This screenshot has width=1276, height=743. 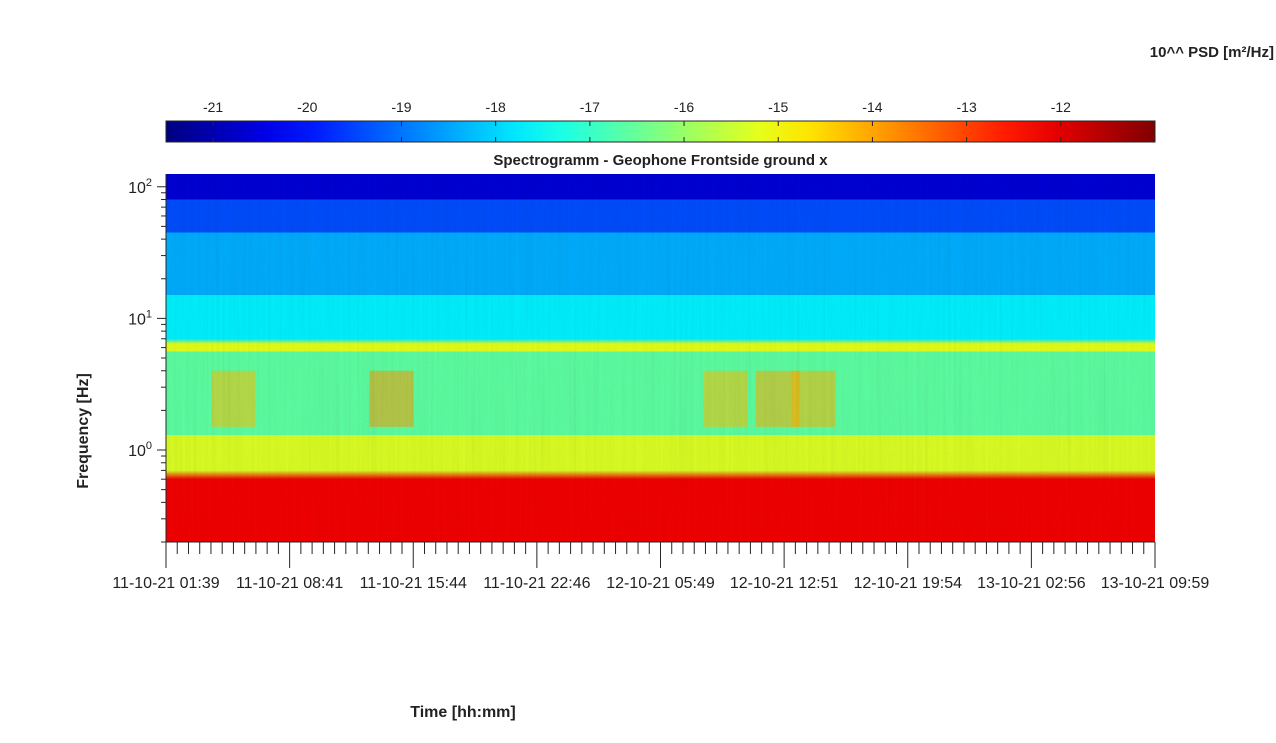 What do you see at coordinates (590, 107) in the screenshot?
I see `colorbar-tick-label: -17` at bounding box center [590, 107].